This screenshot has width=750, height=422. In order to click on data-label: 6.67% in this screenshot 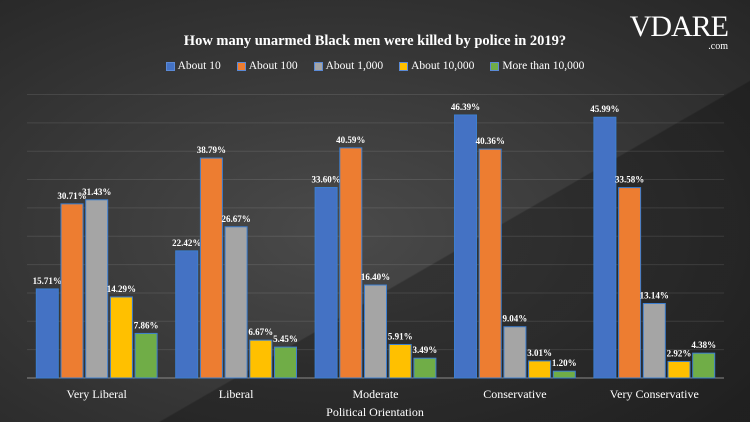, I will do `click(260, 332)`.